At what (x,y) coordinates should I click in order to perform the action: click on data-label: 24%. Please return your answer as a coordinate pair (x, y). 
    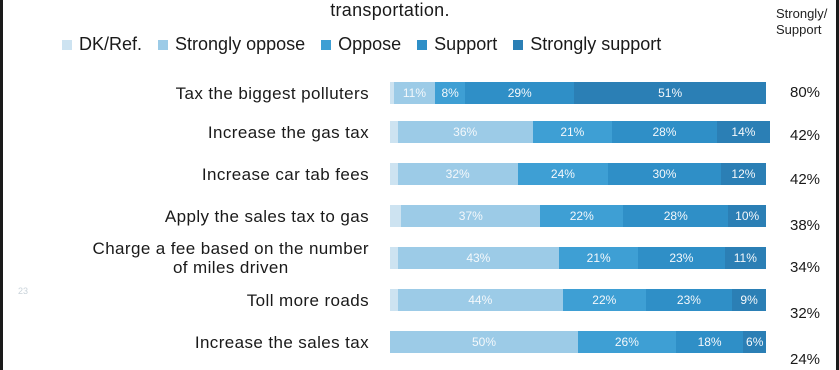
    Looking at the image, I should click on (562, 174).